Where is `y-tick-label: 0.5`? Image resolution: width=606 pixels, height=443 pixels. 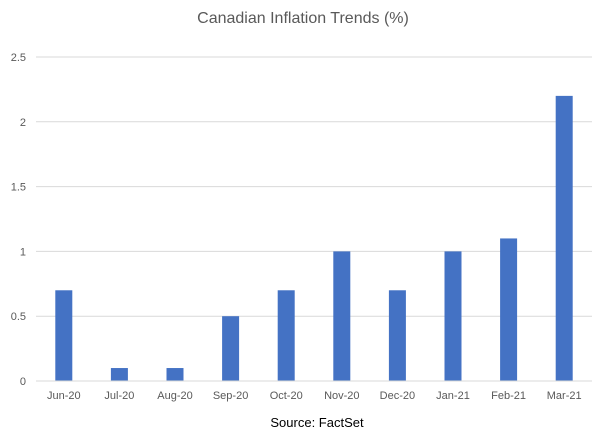
y-tick-label: 0.5 is located at coordinates (18, 317).